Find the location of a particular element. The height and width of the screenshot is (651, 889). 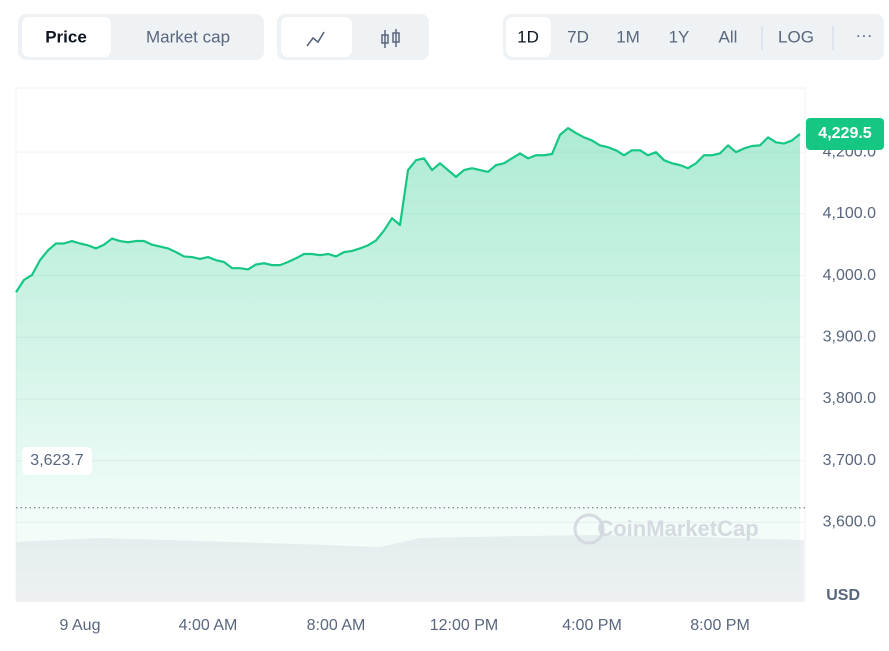

tab-price: Price is located at coordinates (66, 36).